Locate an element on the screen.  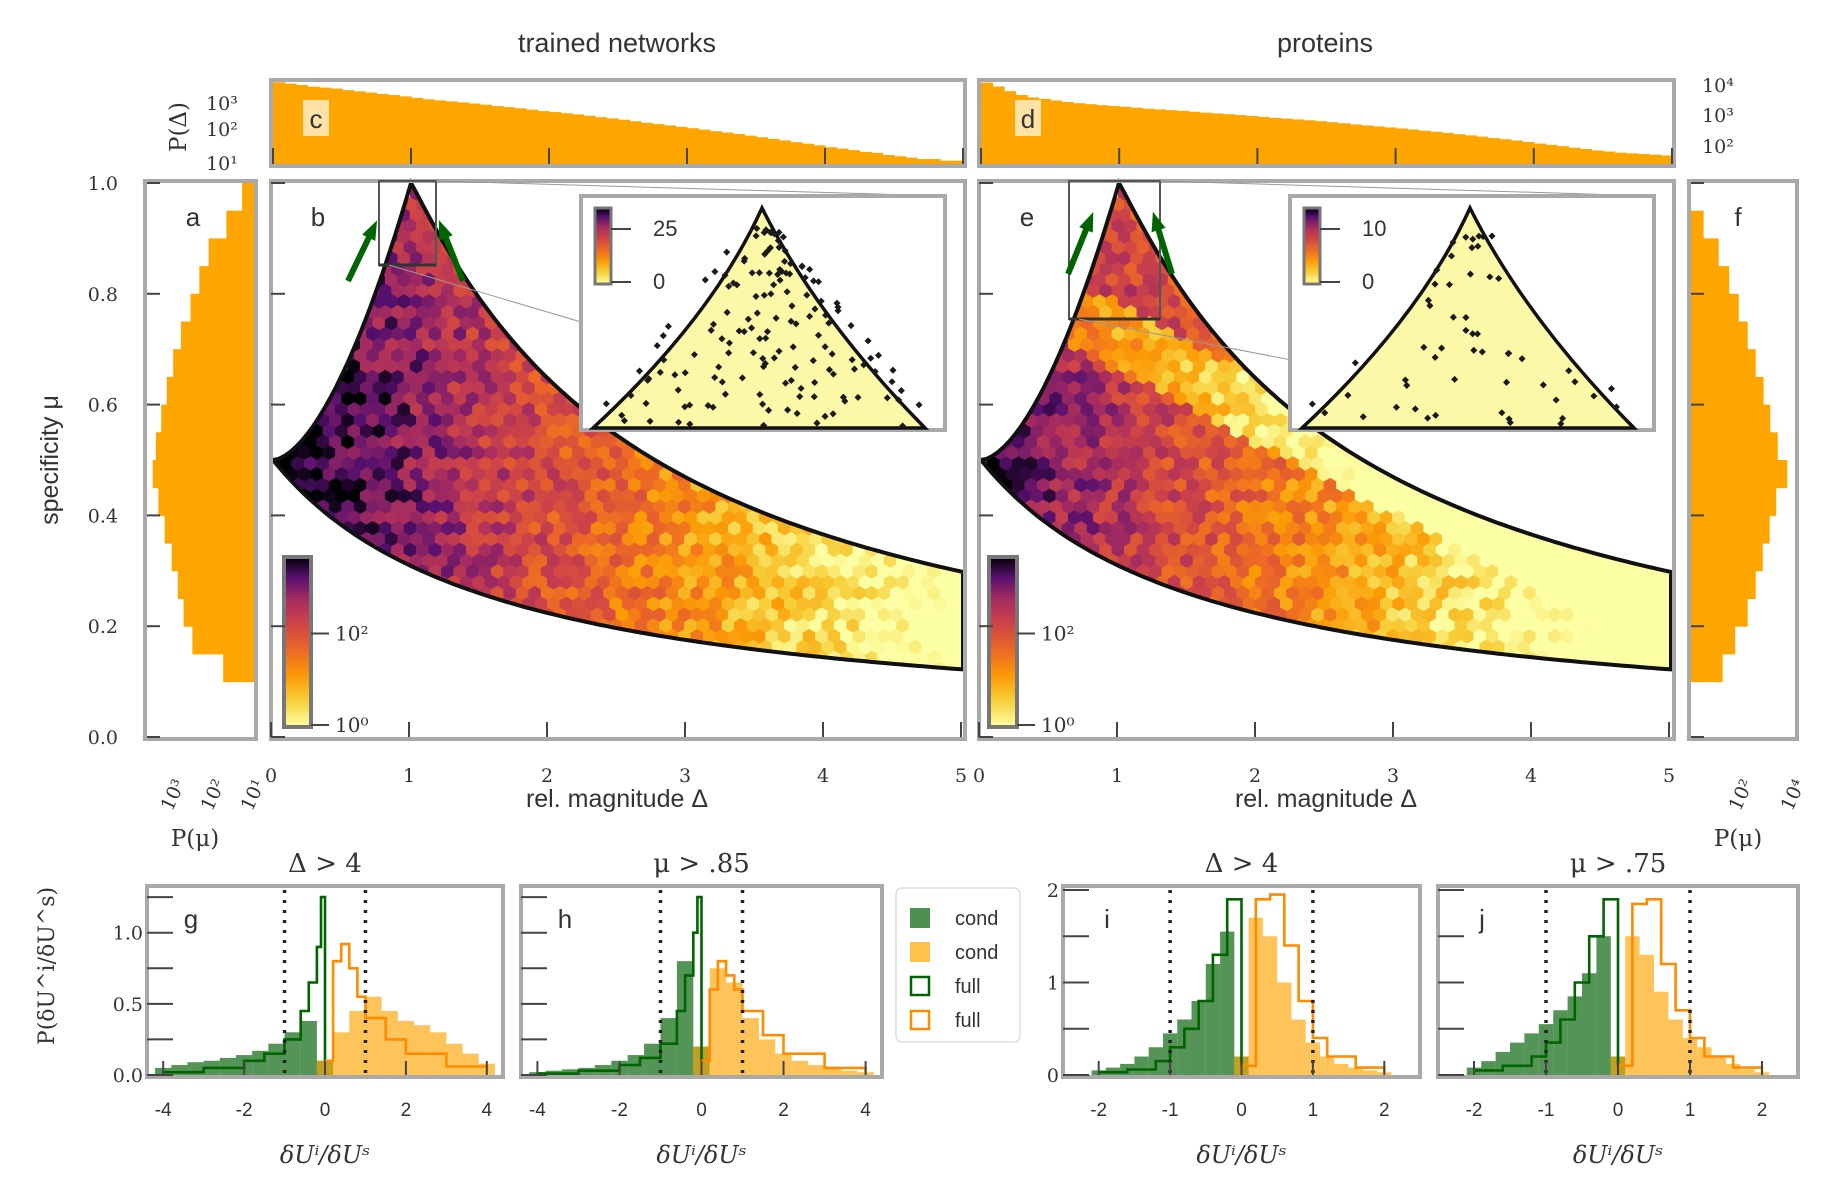
panel-c-label-bg is located at coordinates (316, 118).